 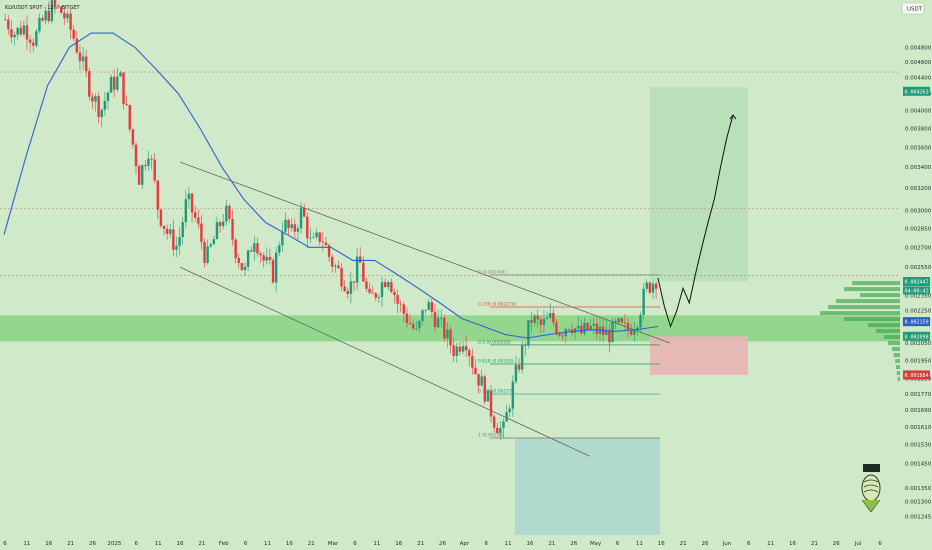 I want to click on current-price-badge-text: 0.002447, so click(x=917, y=282).